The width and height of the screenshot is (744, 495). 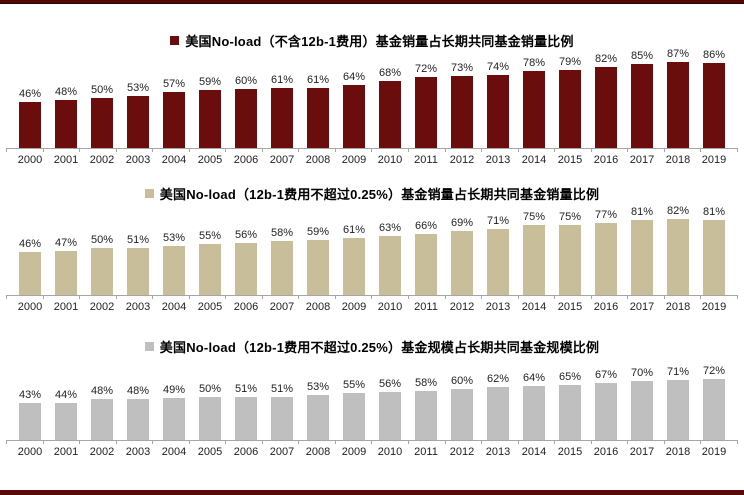 What do you see at coordinates (570, 62) in the screenshot?
I see `bar-value-label: 79%` at bounding box center [570, 62].